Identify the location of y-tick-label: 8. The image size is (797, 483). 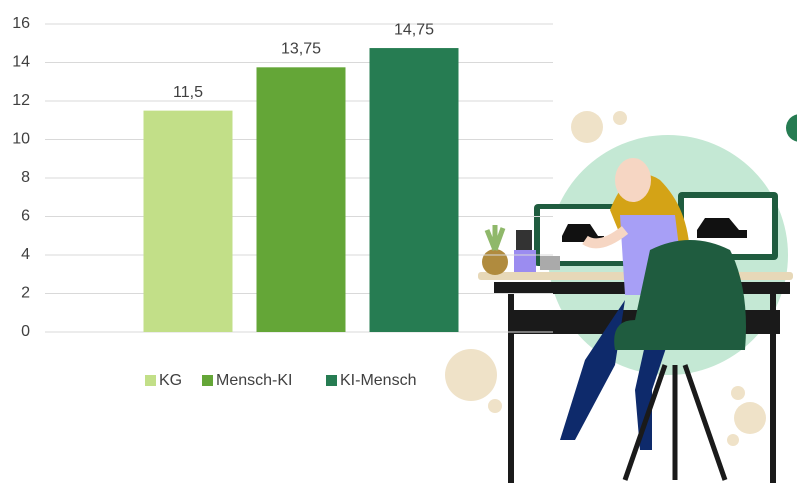
(25, 177).